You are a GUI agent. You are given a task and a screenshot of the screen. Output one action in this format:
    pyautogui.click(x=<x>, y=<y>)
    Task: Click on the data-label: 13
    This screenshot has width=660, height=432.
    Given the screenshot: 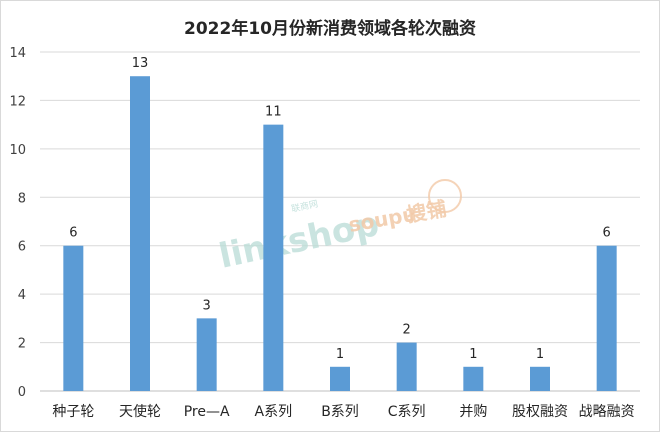 What is the action you would take?
    pyautogui.click(x=140, y=63)
    